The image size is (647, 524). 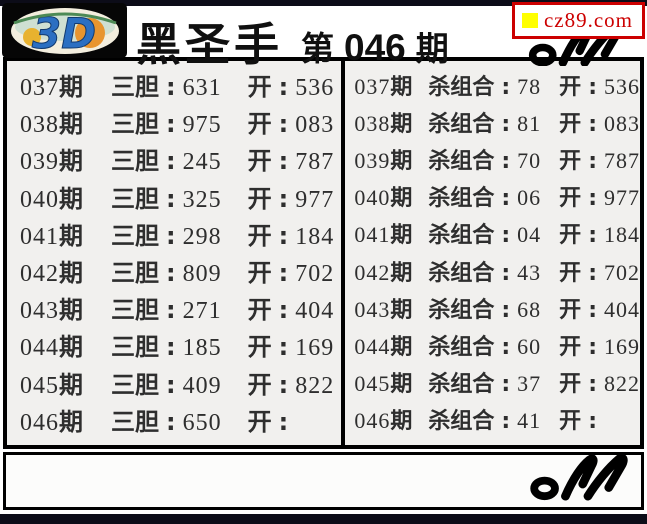 I want to click on table-row: 046 期 杀组合:41 开:, so click(x=497, y=419).